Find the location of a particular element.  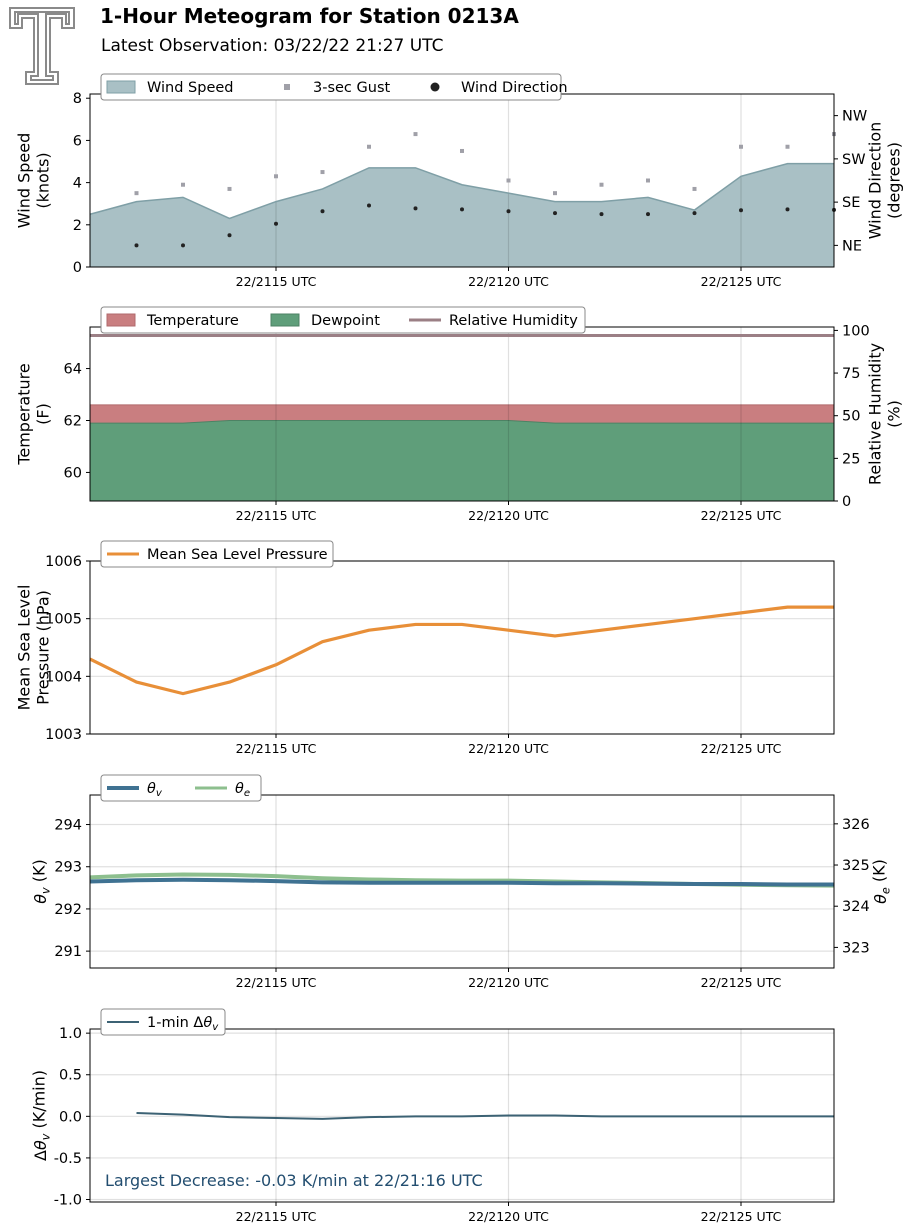

legend-label: θv​ is located at coordinates (155, 790).